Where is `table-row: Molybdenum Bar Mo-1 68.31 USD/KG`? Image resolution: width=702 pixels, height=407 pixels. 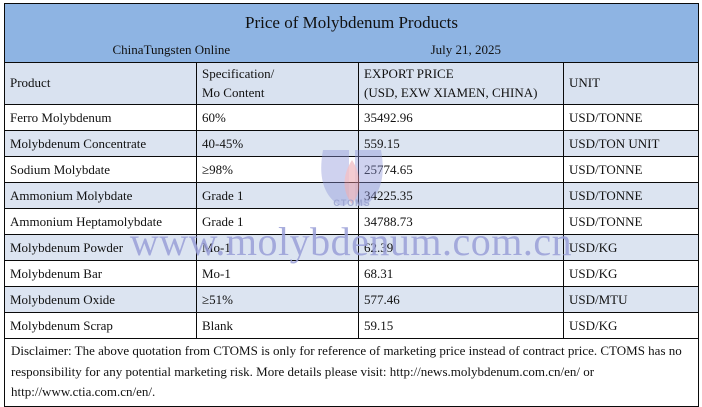
table-row: Molybdenum Bar Mo-1 68.31 USD/KG is located at coordinates (352, 273).